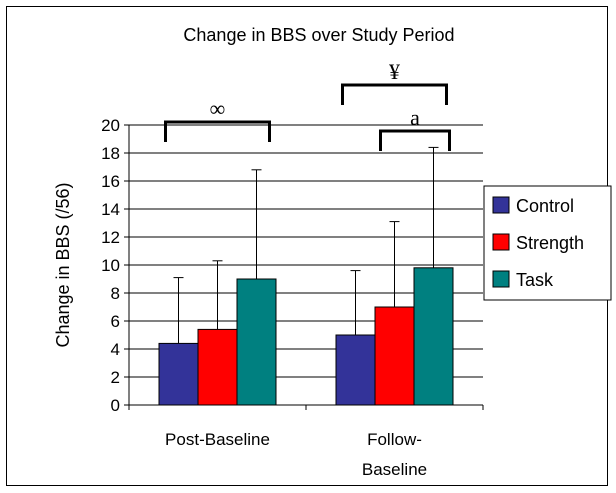  What do you see at coordinates (110, 237) in the screenshot?
I see `y-tick-label: 12` at bounding box center [110, 237].